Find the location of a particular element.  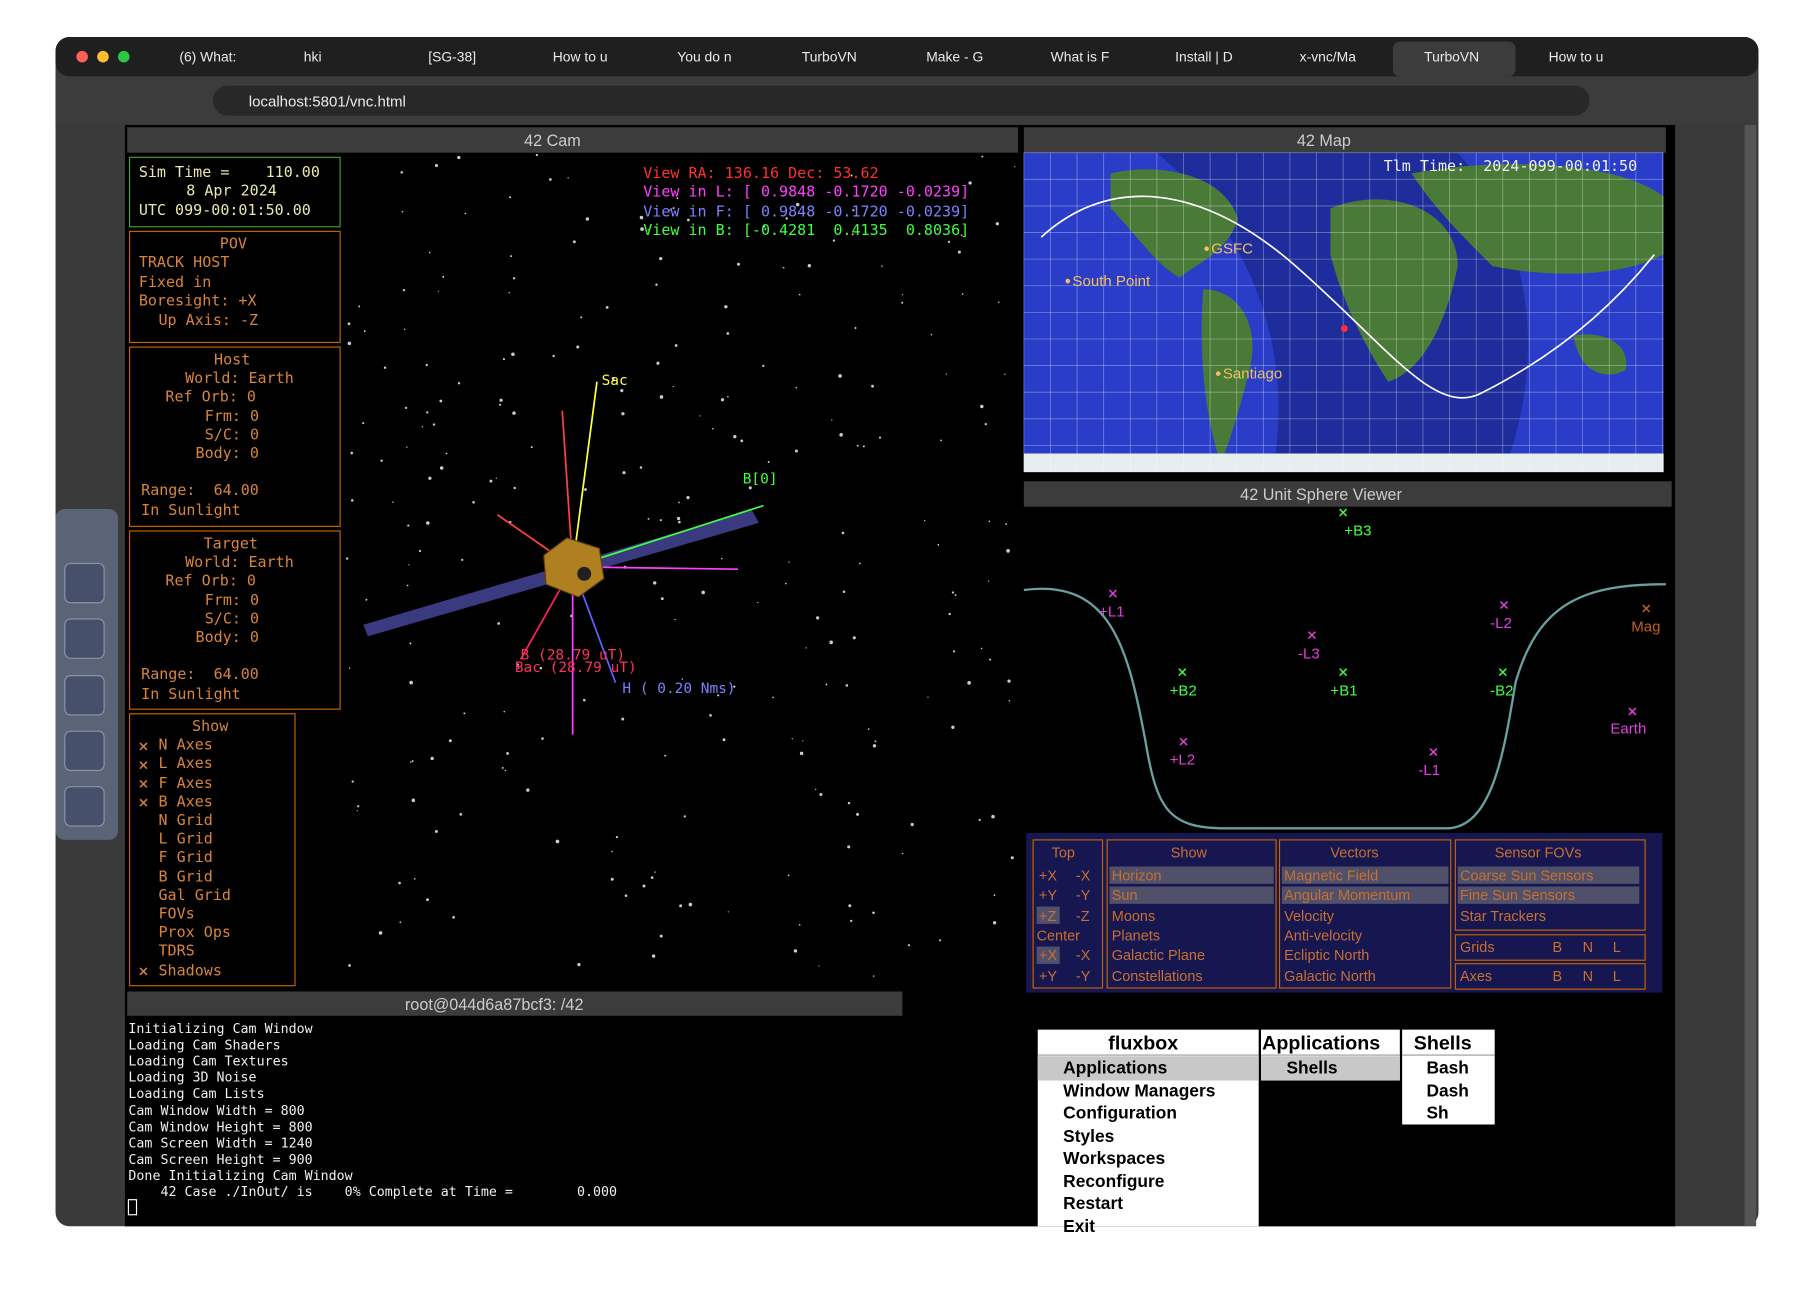

label: Show is located at coordinates (210, 727).